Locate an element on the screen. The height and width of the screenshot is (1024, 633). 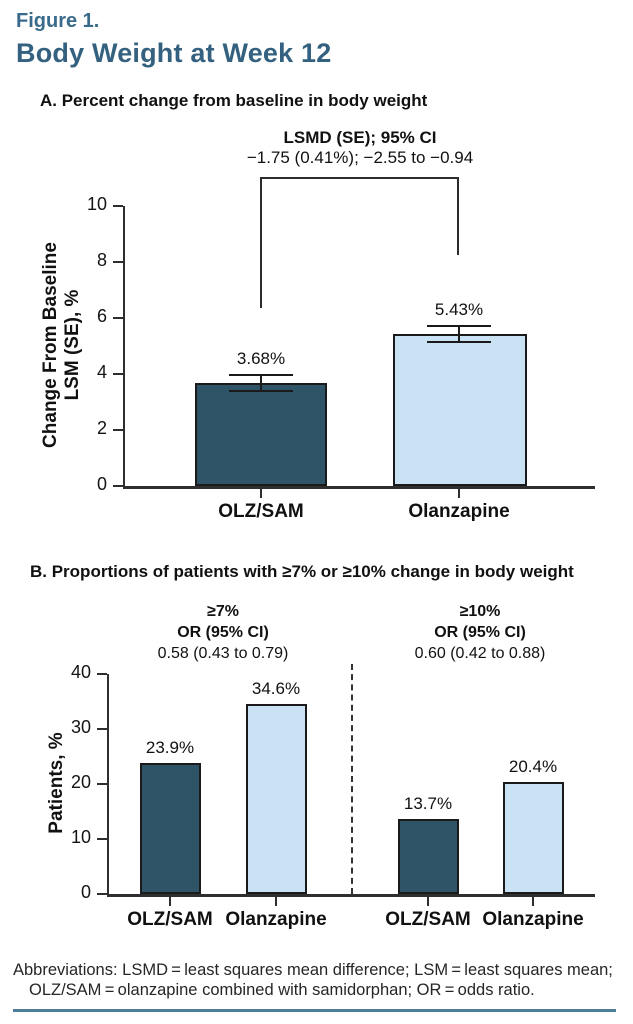
group-header-ge7: ≥7% OR (95% CI) 0.58 (0.43 to 0.79) is located at coordinates (223, 632).